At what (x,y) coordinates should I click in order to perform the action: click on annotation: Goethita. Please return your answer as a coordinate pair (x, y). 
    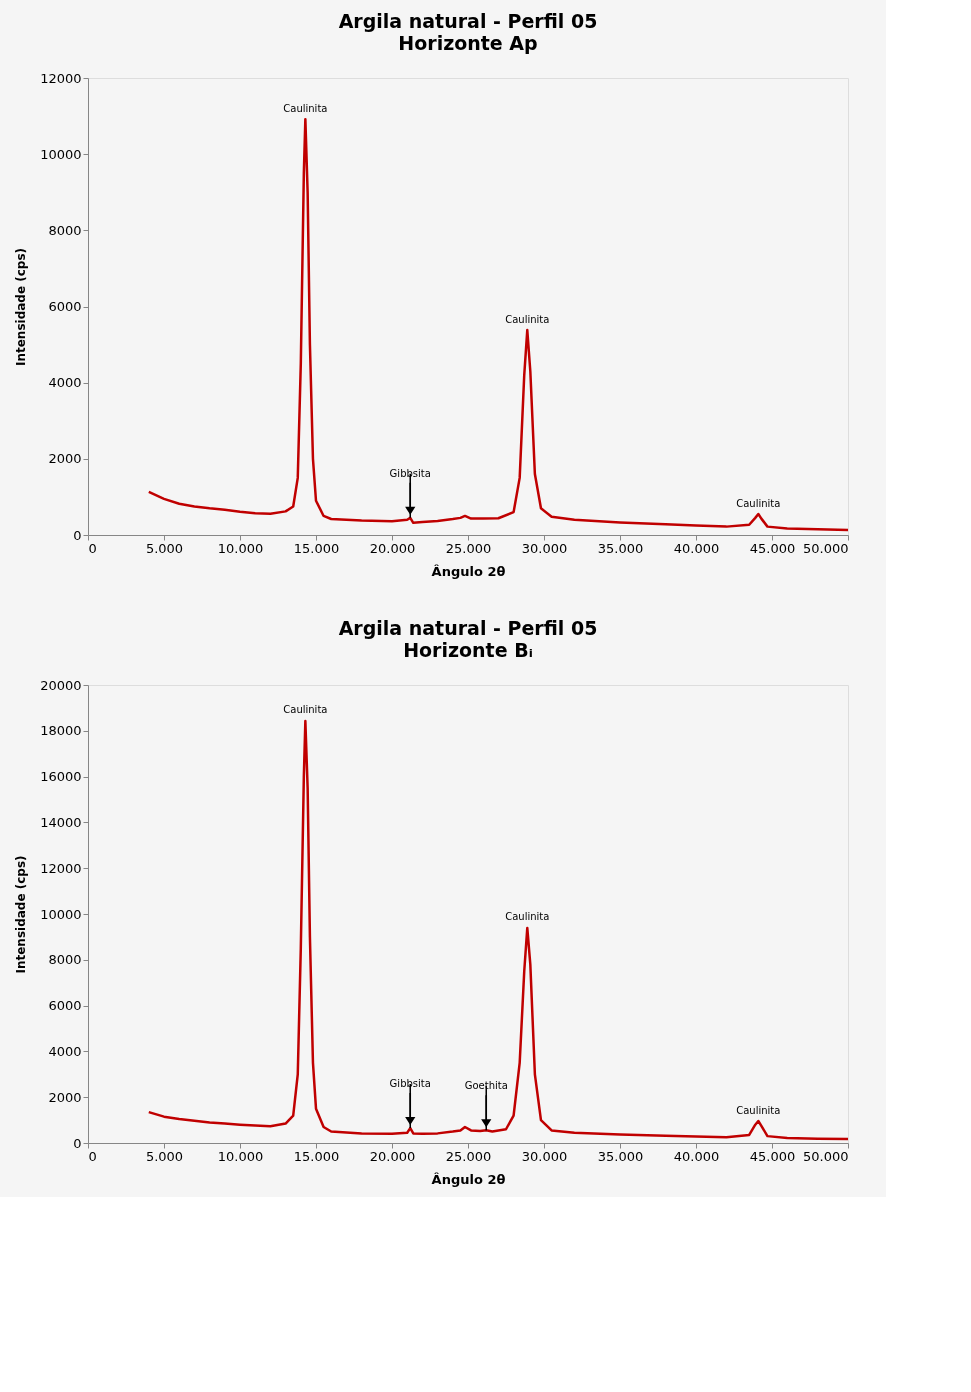
    Looking at the image, I should click on (486, 1086).